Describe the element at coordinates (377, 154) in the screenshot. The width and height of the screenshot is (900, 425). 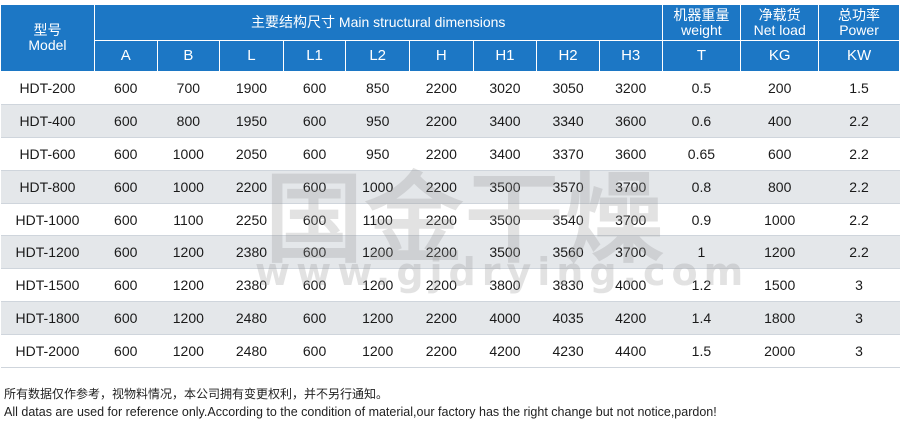
I see `cell-l2: 950` at that location.